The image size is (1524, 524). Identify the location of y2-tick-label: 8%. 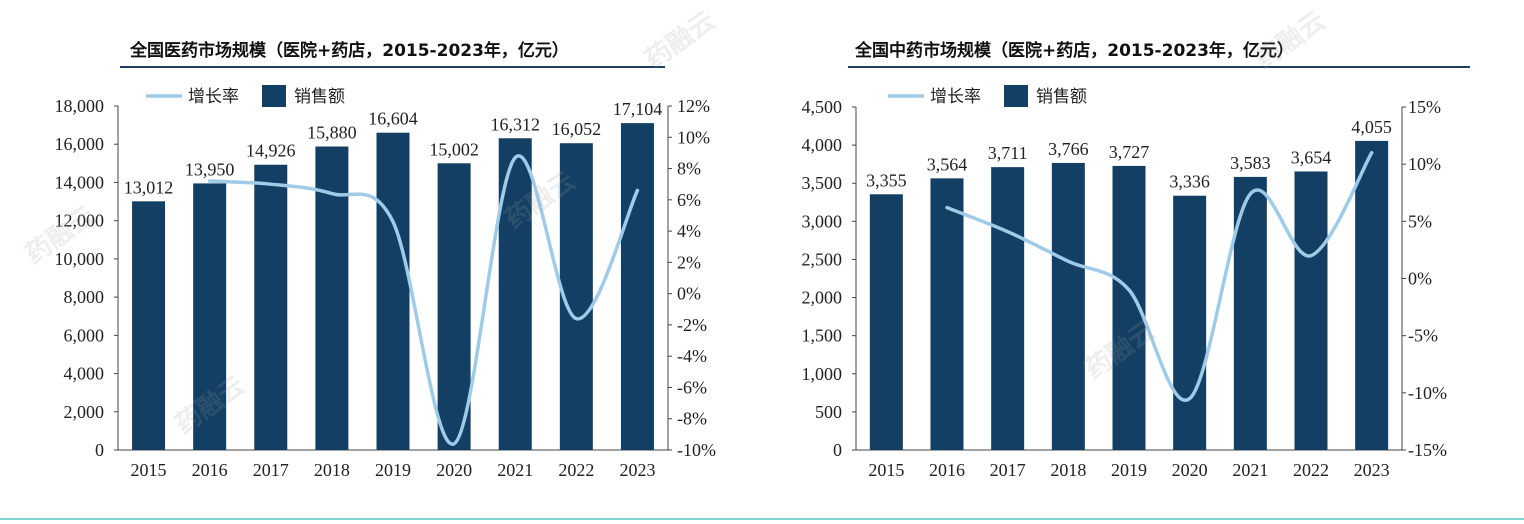
(689, 169).